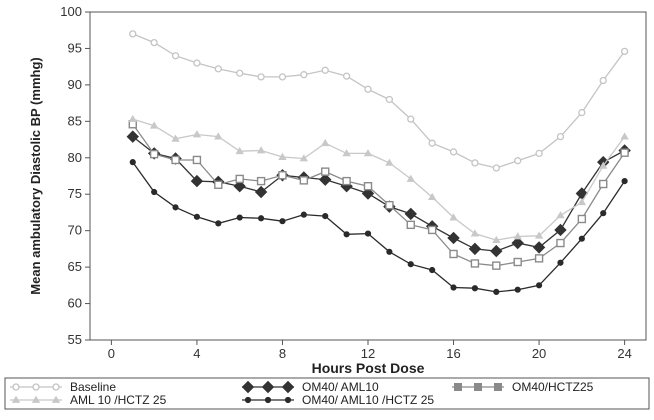 The width and height of the screenshot is (654, 420). I want to click on legend-item-1: OM40/ AML10, so click(310, 387).